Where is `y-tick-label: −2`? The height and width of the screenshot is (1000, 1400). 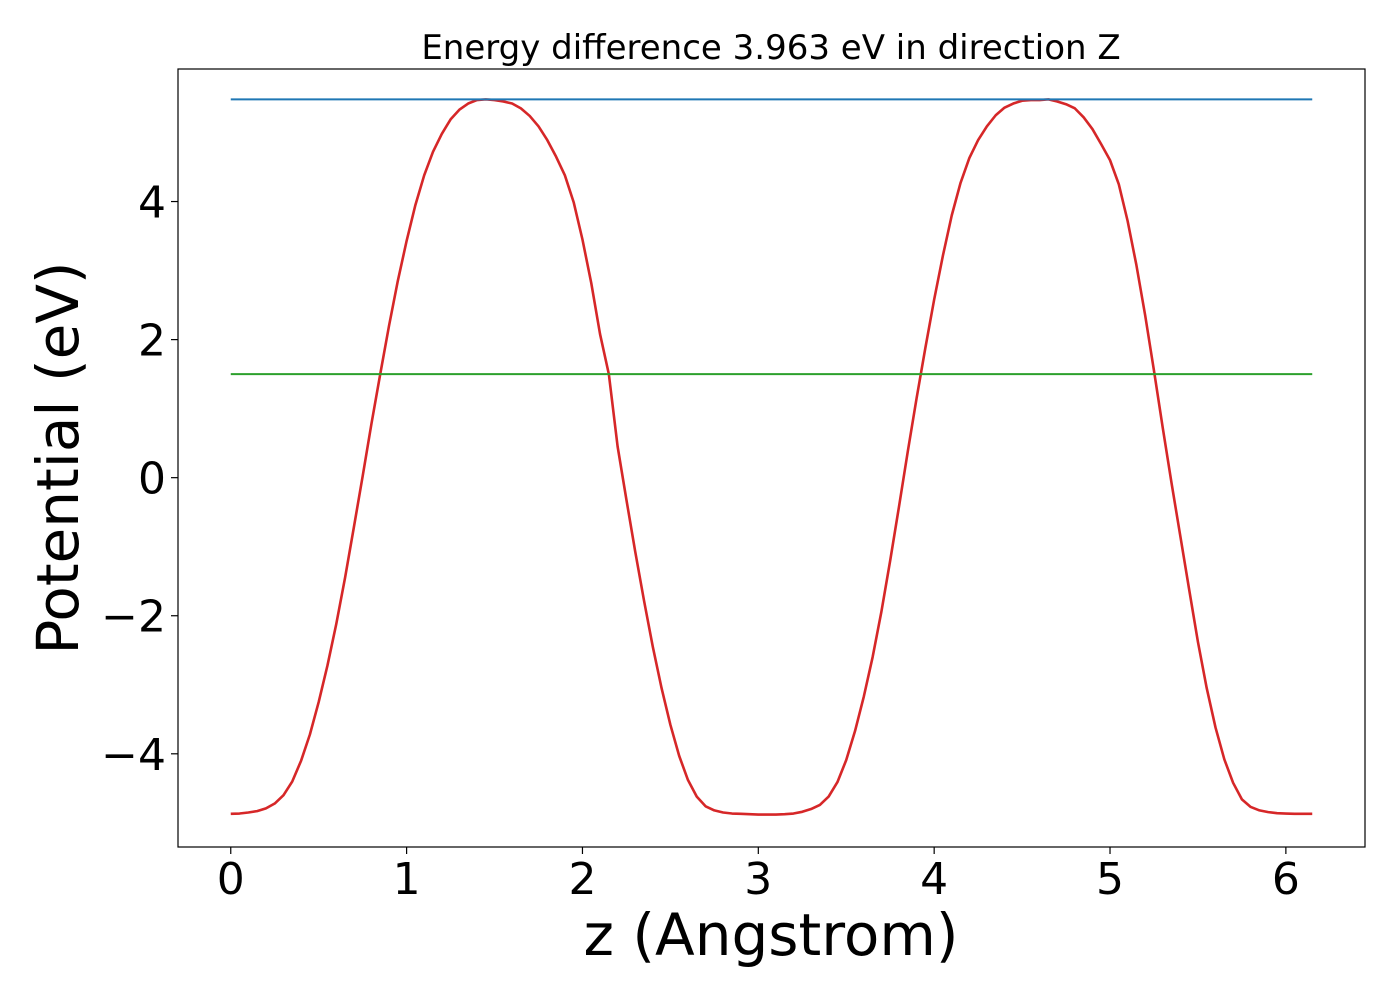
y-tick-label: −2 is located at coordinates (133, 617).